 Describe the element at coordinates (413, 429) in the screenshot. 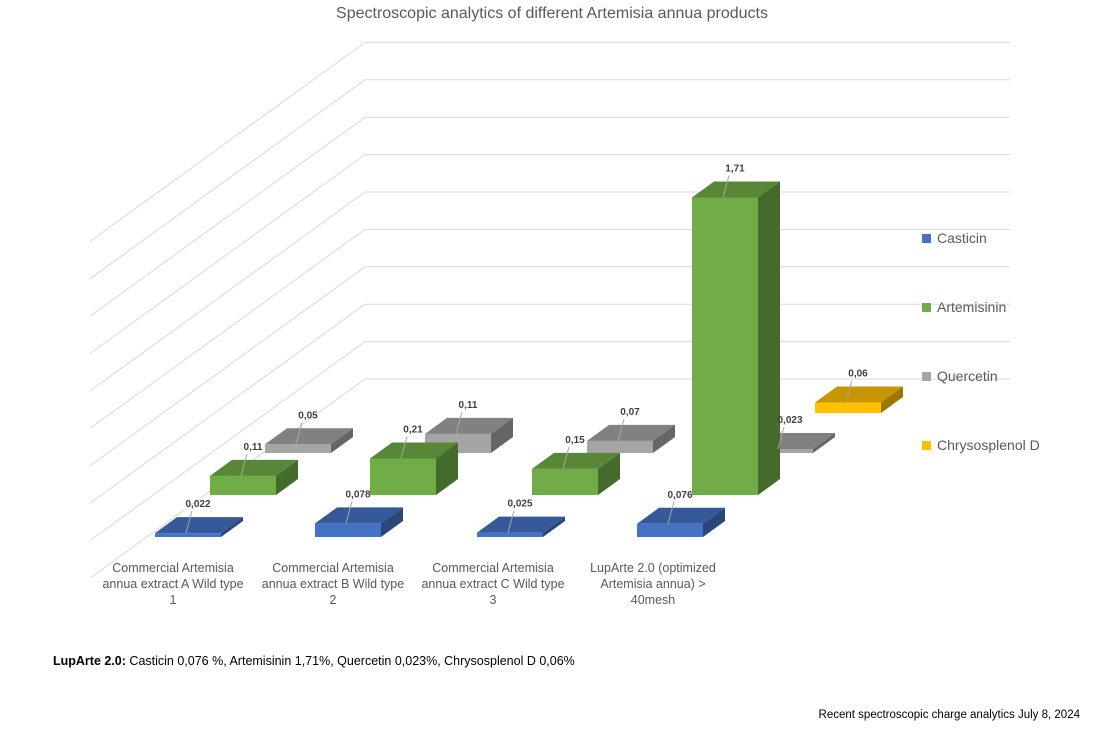

I see `data-label: 0,21` at that location.